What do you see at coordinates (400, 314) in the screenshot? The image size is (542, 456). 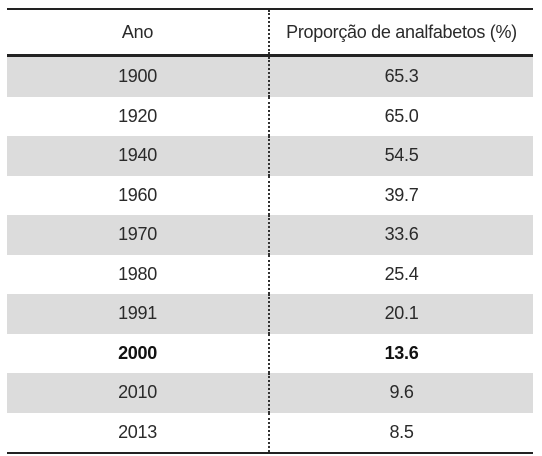 I see `cell-value: 20.1` at bounding box center [400, 314].